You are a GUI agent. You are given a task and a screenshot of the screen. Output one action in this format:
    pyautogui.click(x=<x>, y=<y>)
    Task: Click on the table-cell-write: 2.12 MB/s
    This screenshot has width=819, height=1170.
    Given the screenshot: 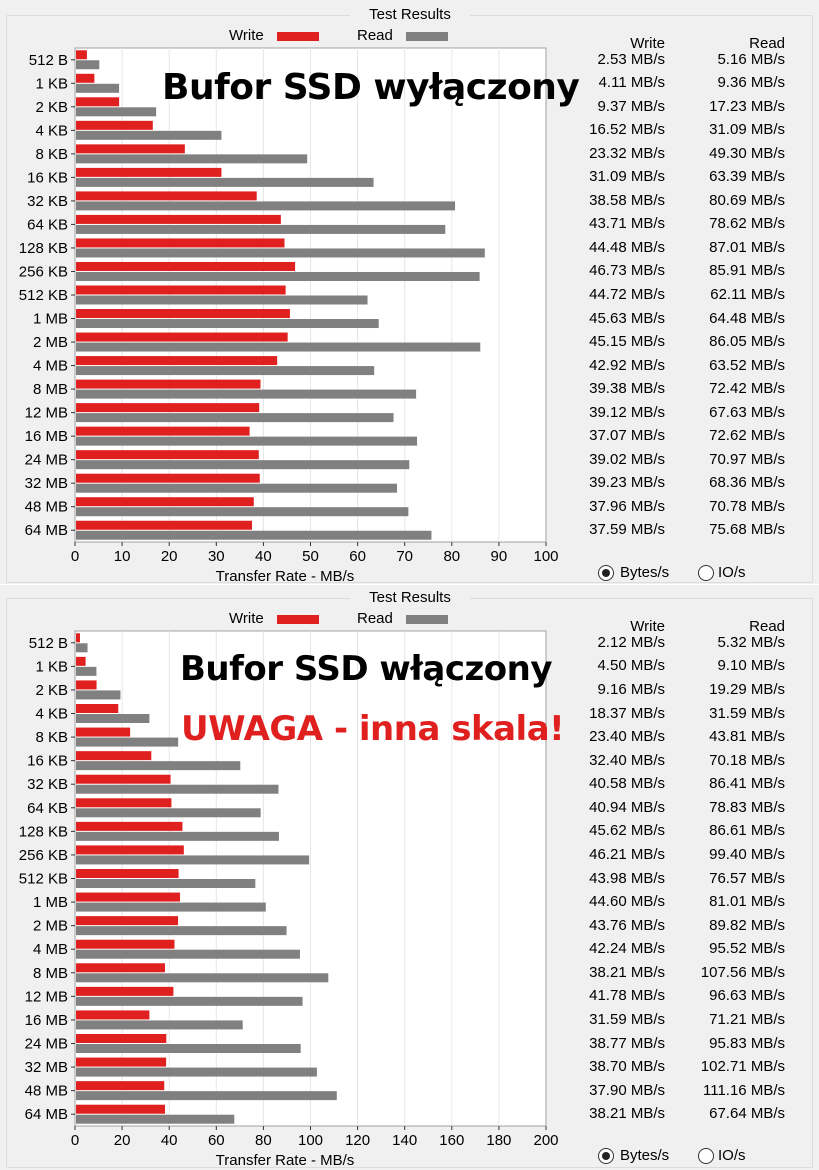 What is the action you would take?
    pyautogui.click(x=631, y=642)
    